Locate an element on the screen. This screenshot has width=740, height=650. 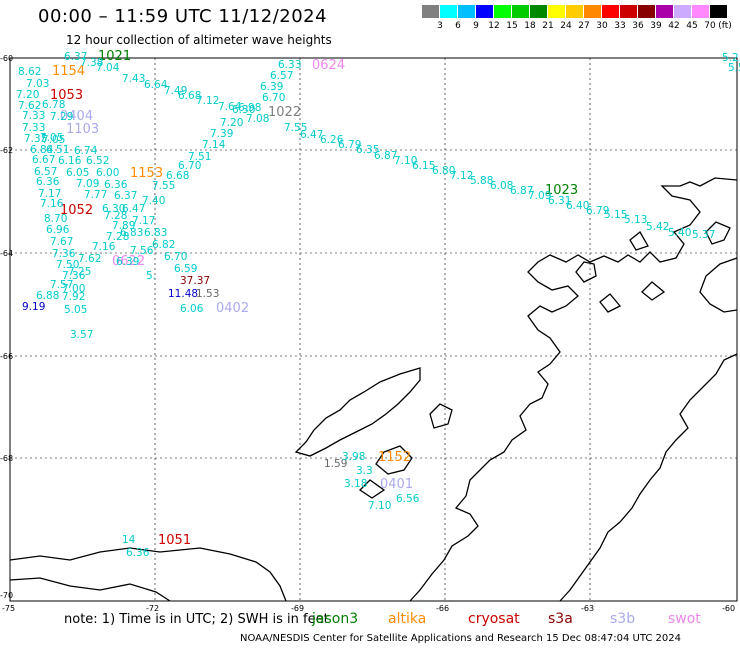
wave-height-value: 5.88 is located at coordinates (481, 181).